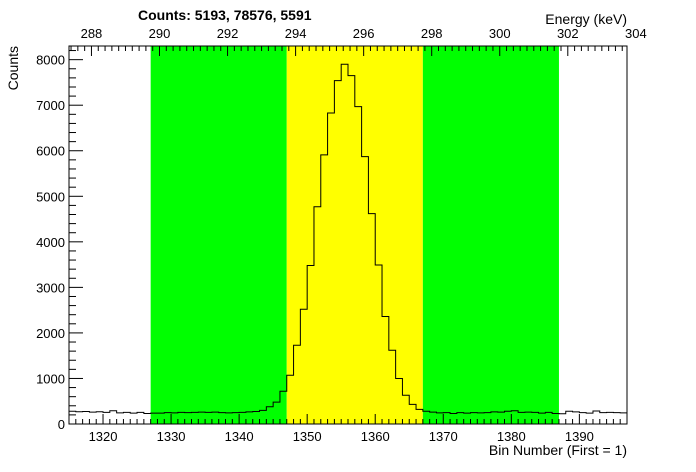 The image size is (696, 472). Describe the element at coordinates (296, 33) in the screenshot. I see `top-tick-label: 294` at that location.